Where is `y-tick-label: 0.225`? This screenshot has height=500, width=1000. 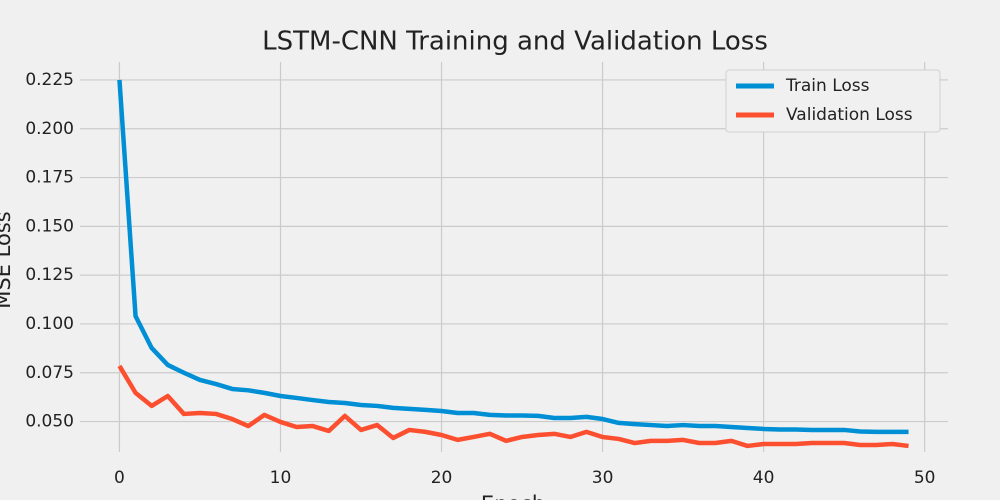 y-tick-label: 0.225 is located at coordinates (49, 80).